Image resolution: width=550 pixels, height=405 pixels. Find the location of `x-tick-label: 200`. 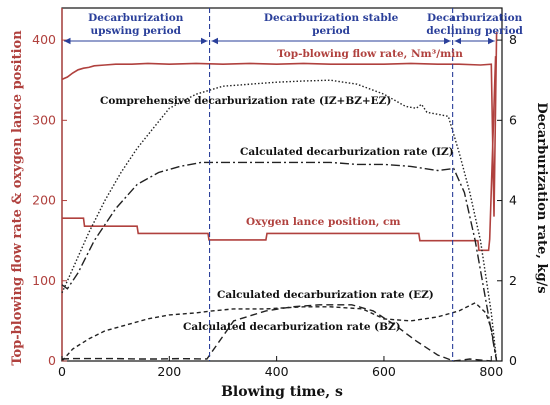

x-tick-label: 200 is located at coordinates (169, 371).